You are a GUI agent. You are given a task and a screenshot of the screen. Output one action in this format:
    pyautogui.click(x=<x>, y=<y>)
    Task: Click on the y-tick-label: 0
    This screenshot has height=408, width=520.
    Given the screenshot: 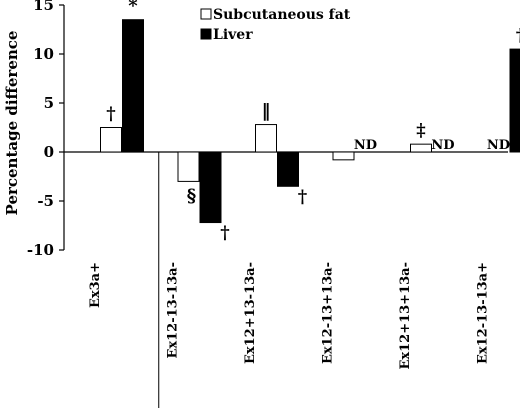 What is the action you would take?
    pyautogui.click(x=49, y=152)
    